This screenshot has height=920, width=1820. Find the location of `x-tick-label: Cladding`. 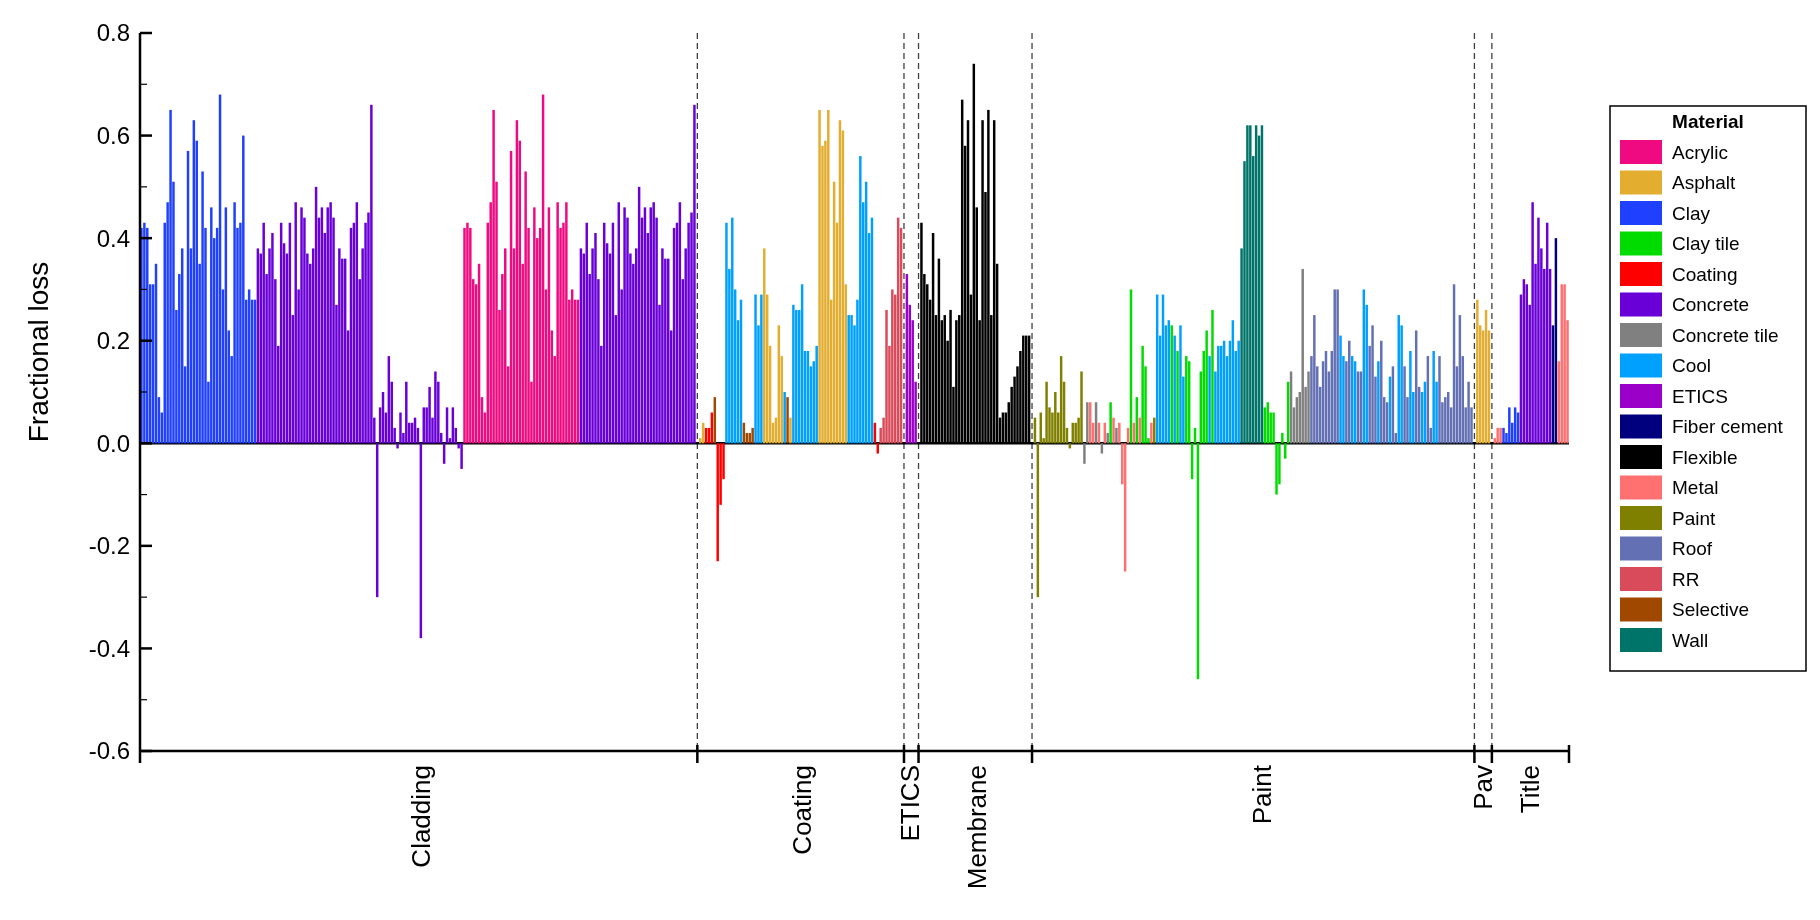

x-tick-label: Cladding is located at coordinates (420, 816).